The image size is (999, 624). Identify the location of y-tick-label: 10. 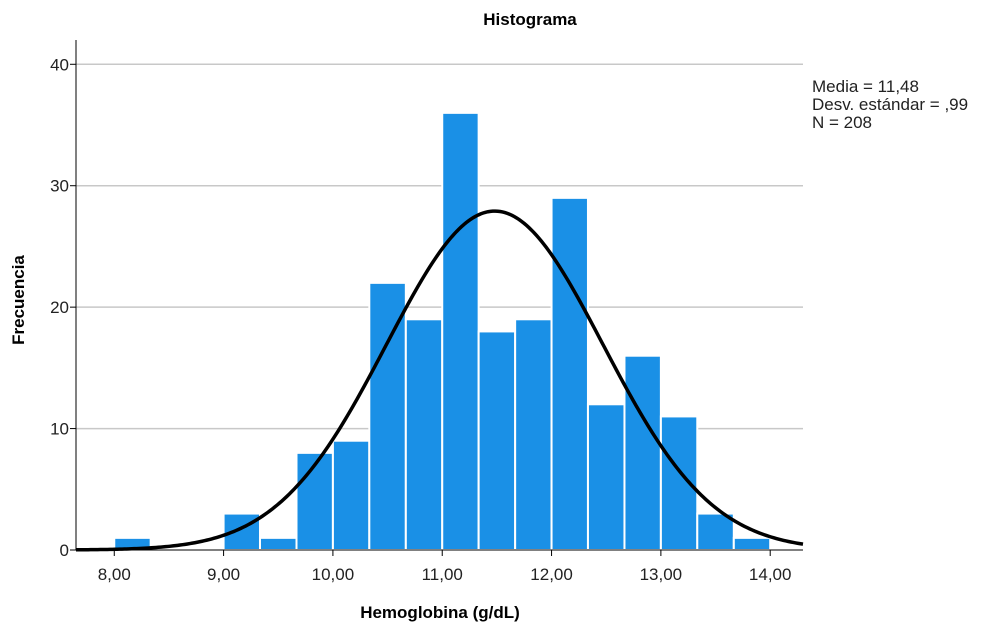
(59, 429).